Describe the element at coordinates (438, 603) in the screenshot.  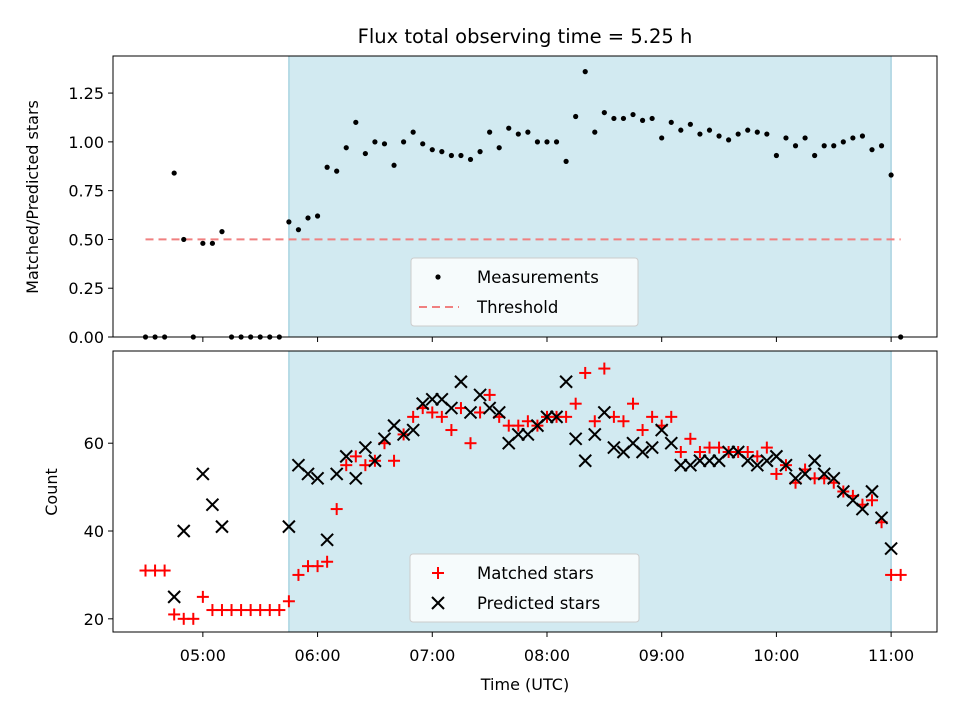
I see `legend-predicted-marker` at that location.